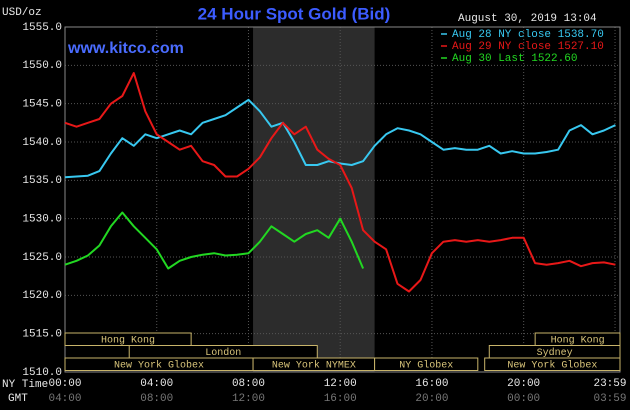  What do you see at coordinates (42, 66) in the screenshot?
I see `y-tick-label: 1550.0` at bounding box center [42, 66].